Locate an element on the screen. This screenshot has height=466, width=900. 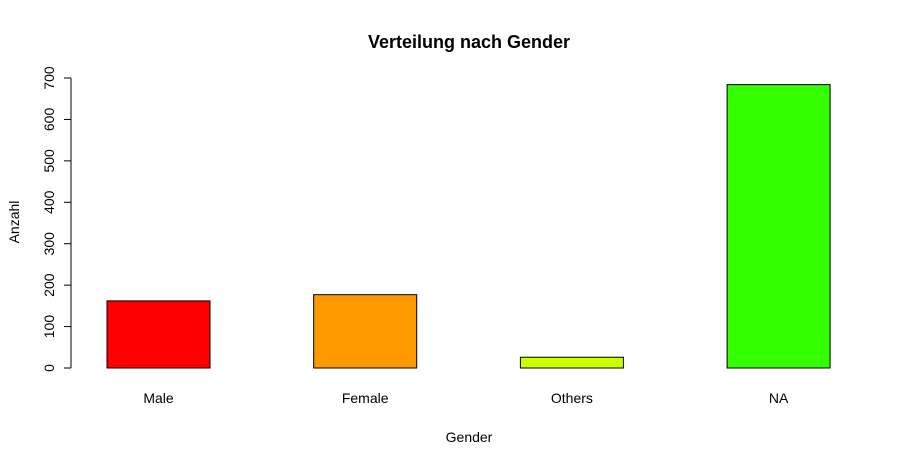
y-axis: 0 100 200 300 400 500 600 700 is located at coordinates (56, 219).